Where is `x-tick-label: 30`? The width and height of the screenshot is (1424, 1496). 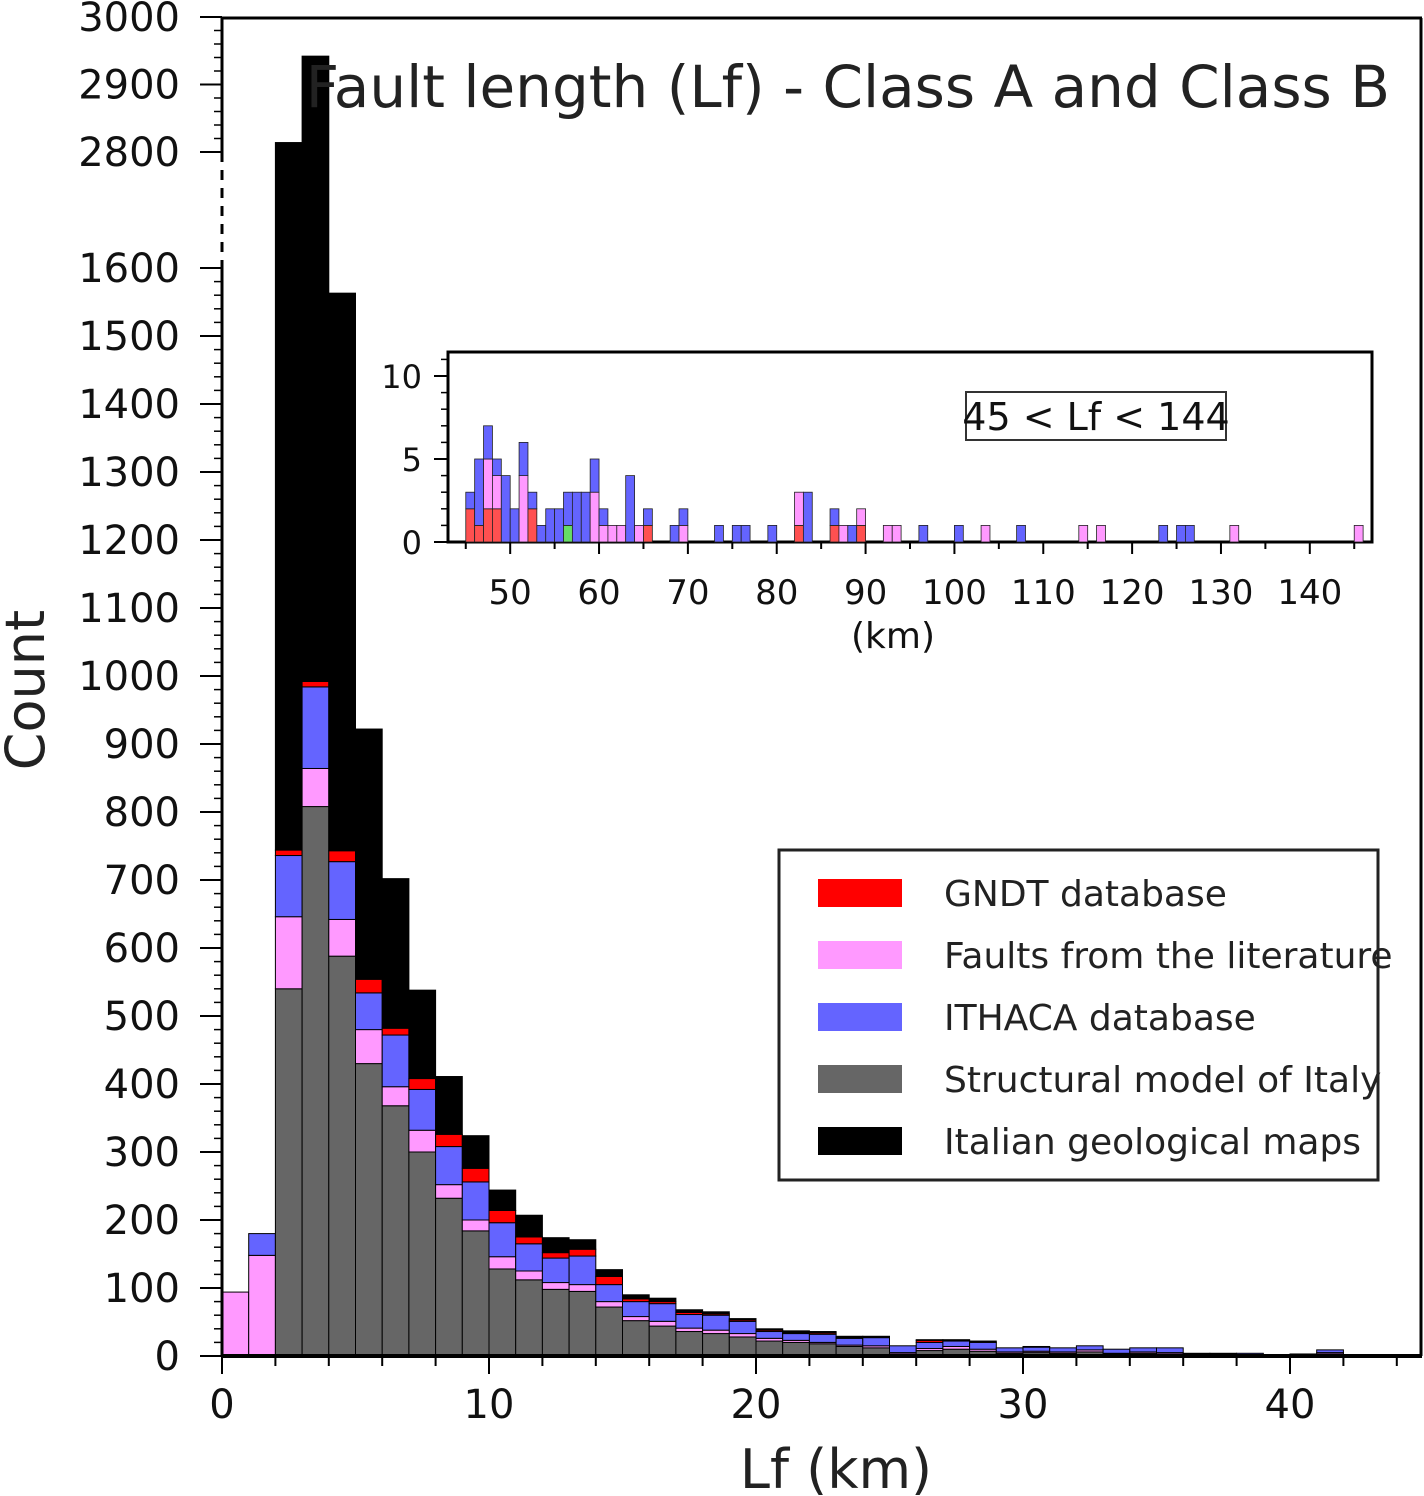 x-tick-label: 30 is located at coordinates (1023, 1405).